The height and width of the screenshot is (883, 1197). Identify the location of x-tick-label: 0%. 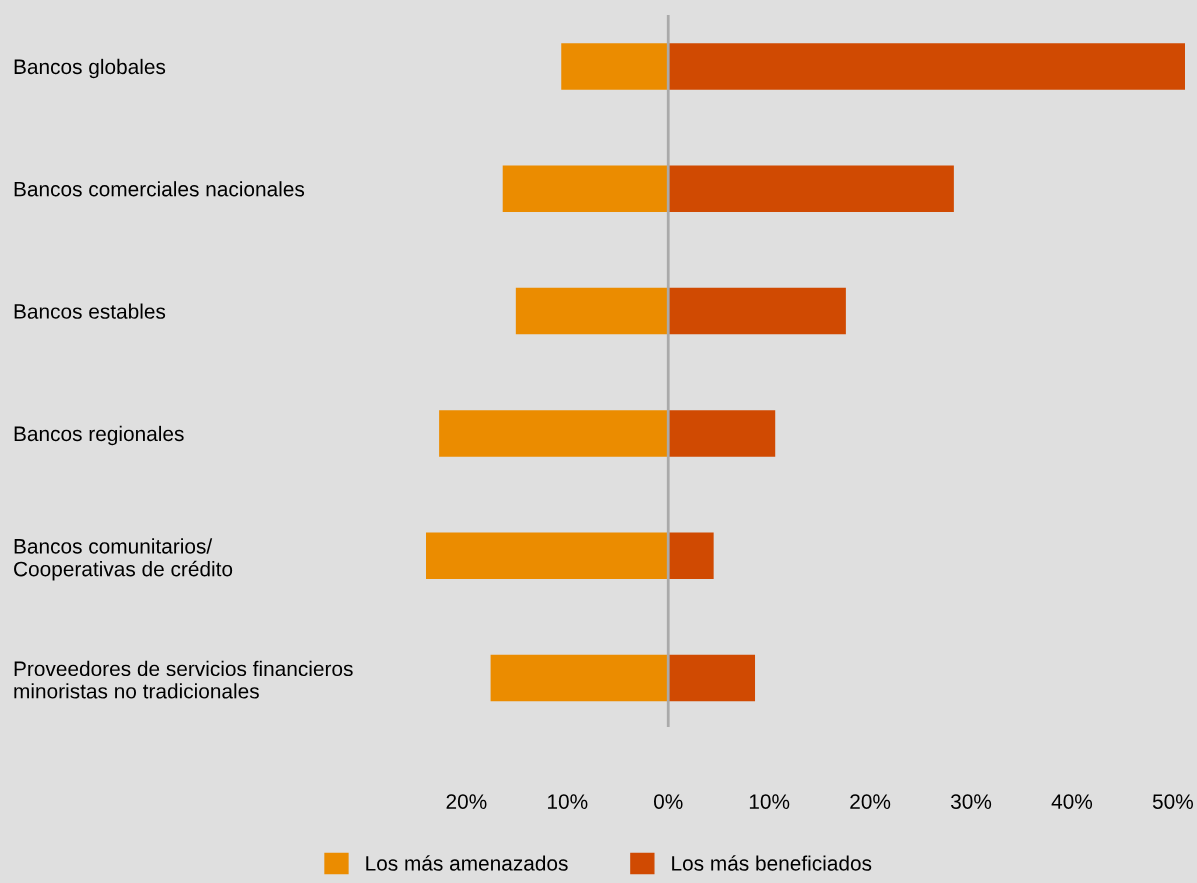
(668, 801).